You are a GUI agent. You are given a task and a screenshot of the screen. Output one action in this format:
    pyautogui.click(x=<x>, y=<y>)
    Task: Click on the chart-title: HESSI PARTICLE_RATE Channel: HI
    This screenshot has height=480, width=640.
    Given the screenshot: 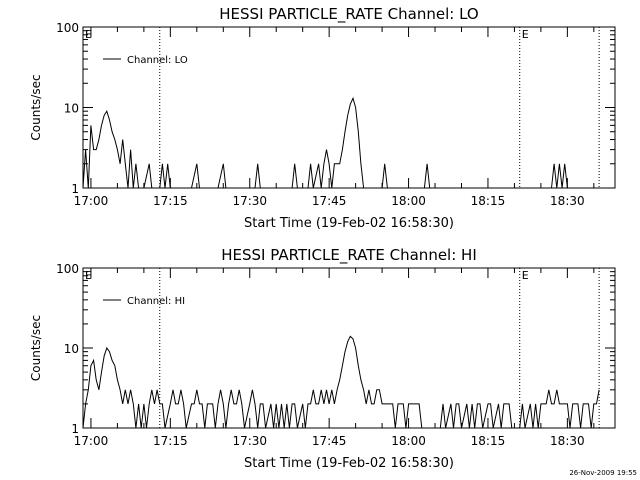 What is the action you would take?
    pyautogui.click(x=349, y=255)
    